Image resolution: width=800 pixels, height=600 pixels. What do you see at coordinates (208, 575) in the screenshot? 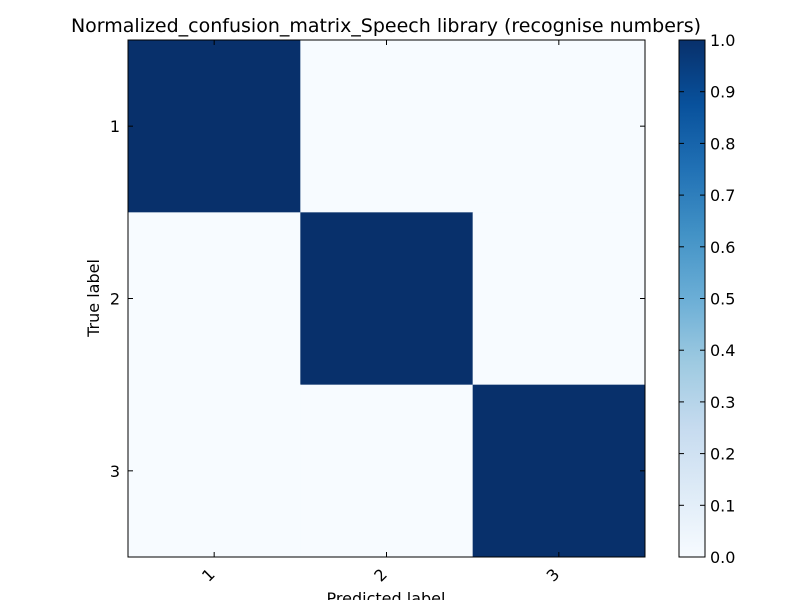
I see `x-tick-label: 1` at bounding box center [208, 575].